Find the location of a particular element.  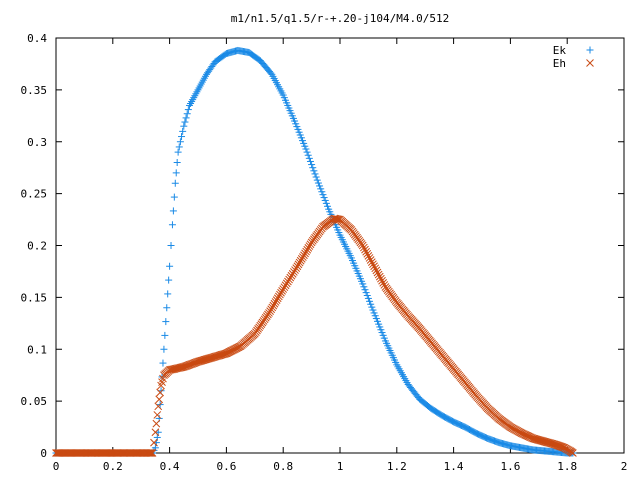

x-tick-label: 0 is located at coordinates (56, 466).